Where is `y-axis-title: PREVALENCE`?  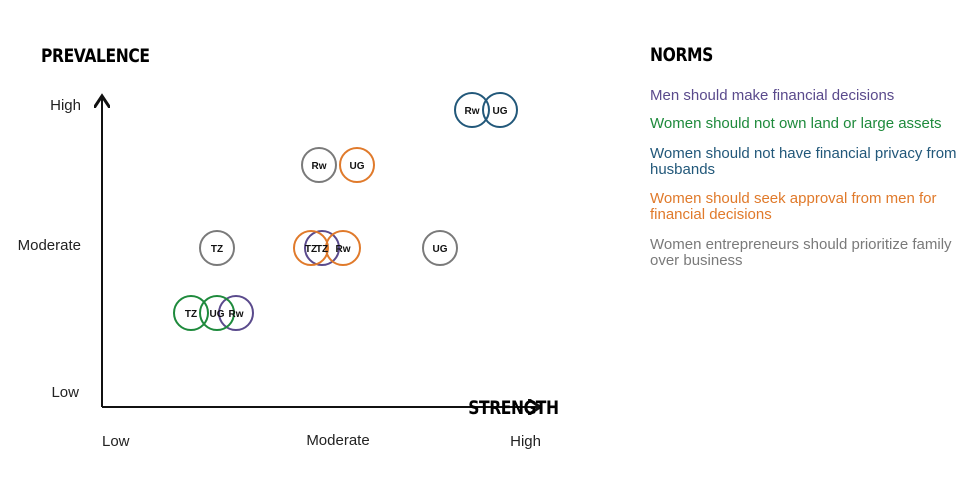
y-axis-title: PREVALENCE is located at coordinates (95, 57).